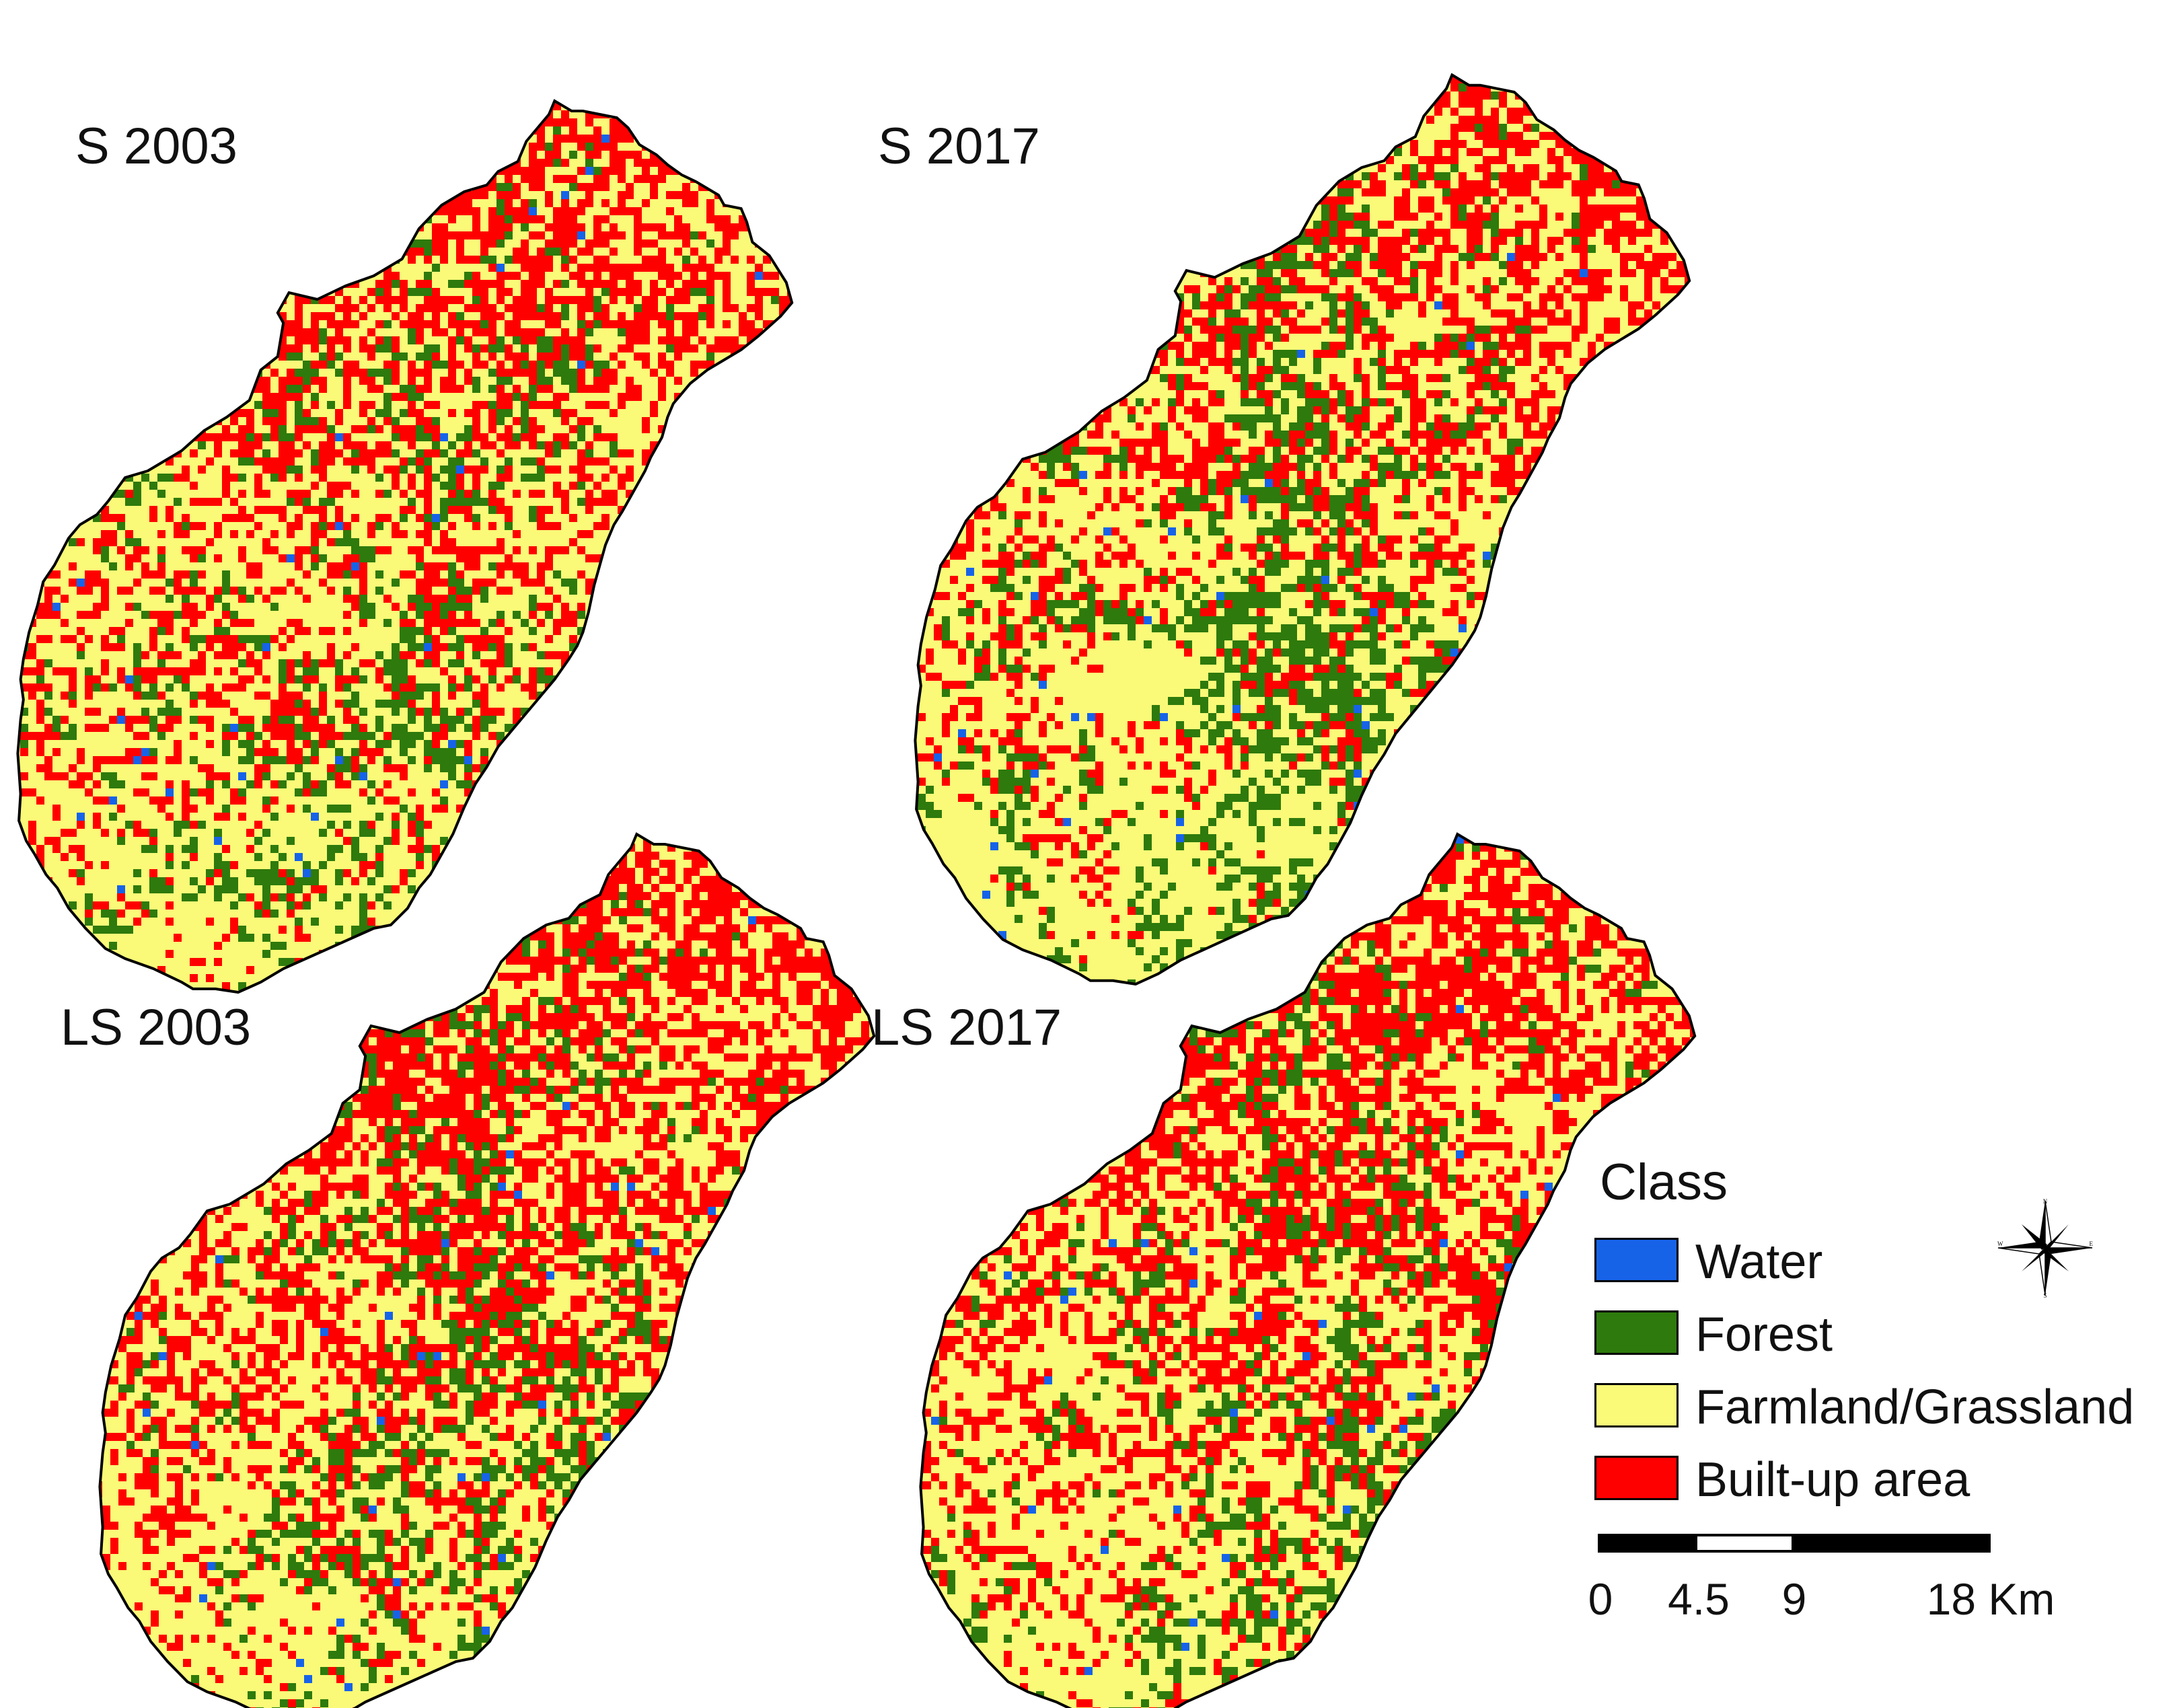 The image size is (2175, 1708). What do you see at coordinates (1600, 1599) in the screenshot?
I see `scale-tick-0: 0` at bounding box center [1600, 1599].